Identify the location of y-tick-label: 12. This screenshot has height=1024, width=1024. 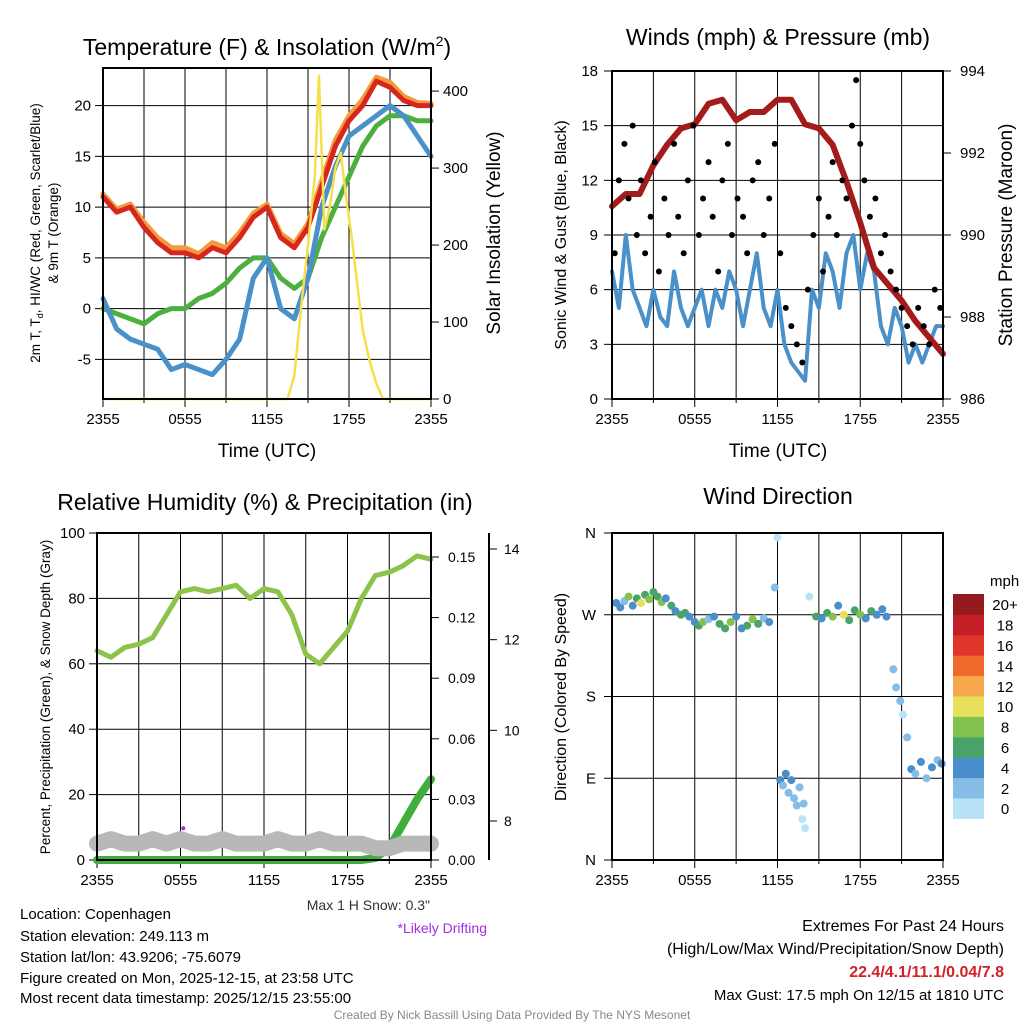
(589, 180).